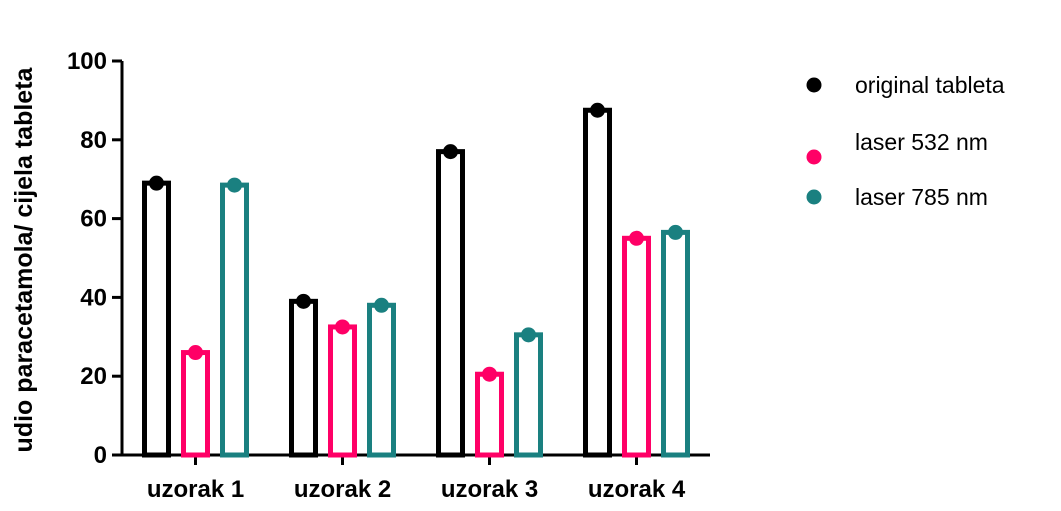 This screenshot has height=511, width=1061. Describe the element at coordinates (489, 489) in the screenshot. I see `x-tick-label: uzorak 3` at that location.